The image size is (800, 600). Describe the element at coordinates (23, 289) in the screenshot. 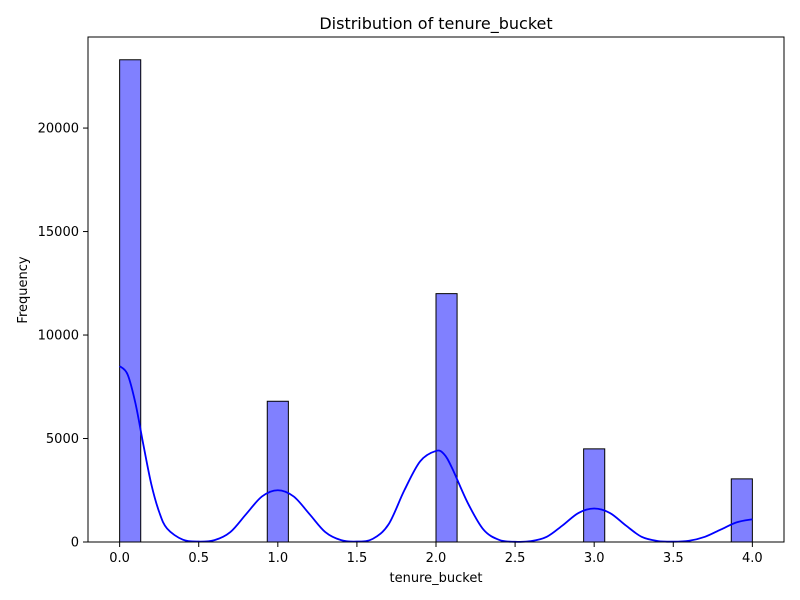

I see `y-axis-title: Frequency` at that location.